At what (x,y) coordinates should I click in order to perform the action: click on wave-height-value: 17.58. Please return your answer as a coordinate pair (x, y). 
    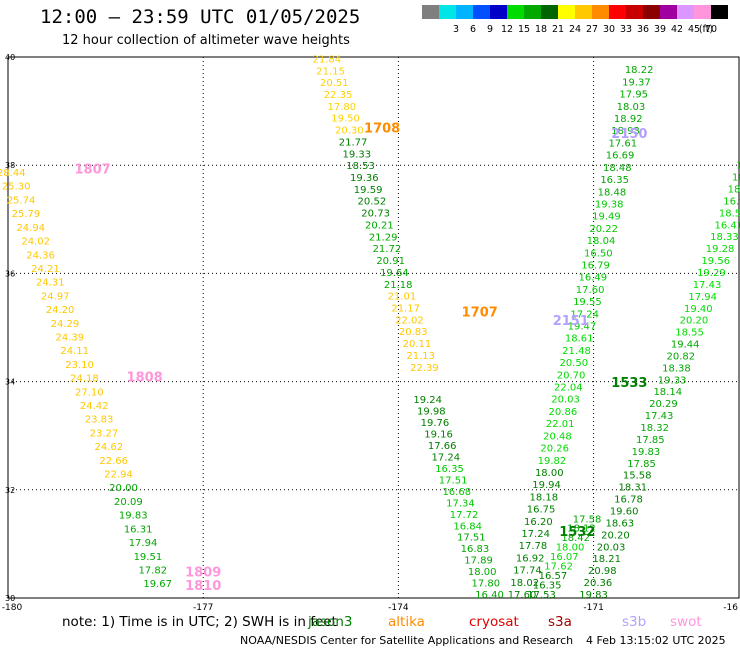
    Looking at the image, I should click on (587, 519).